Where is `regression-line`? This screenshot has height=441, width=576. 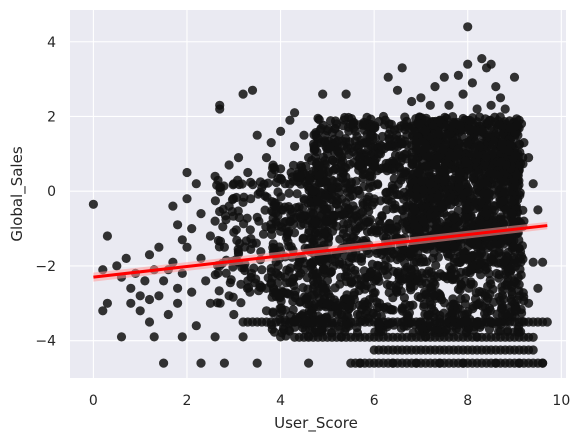 regression-line is located at coordinates (320, 251).